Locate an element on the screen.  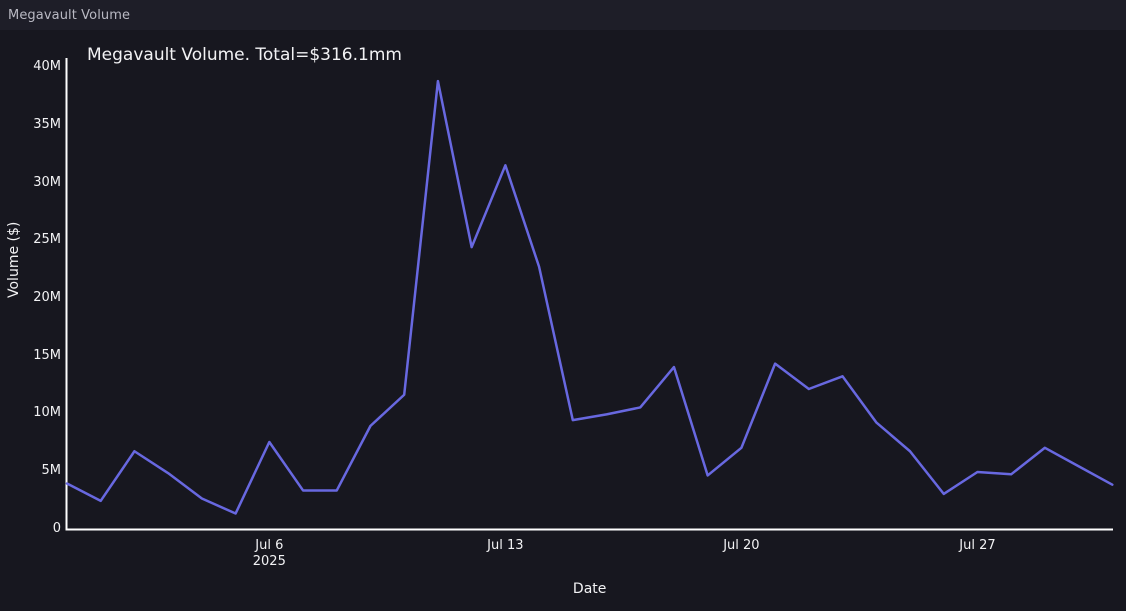
y-tick-label: 30M is located at coordinates (47, 182).